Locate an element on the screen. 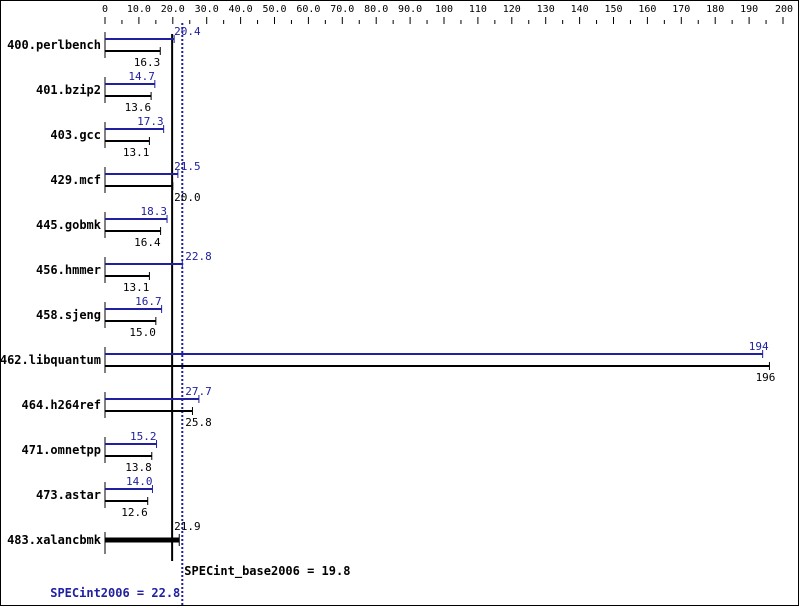  peak-value-label: 21.5 is located at coordinates (187, 166).